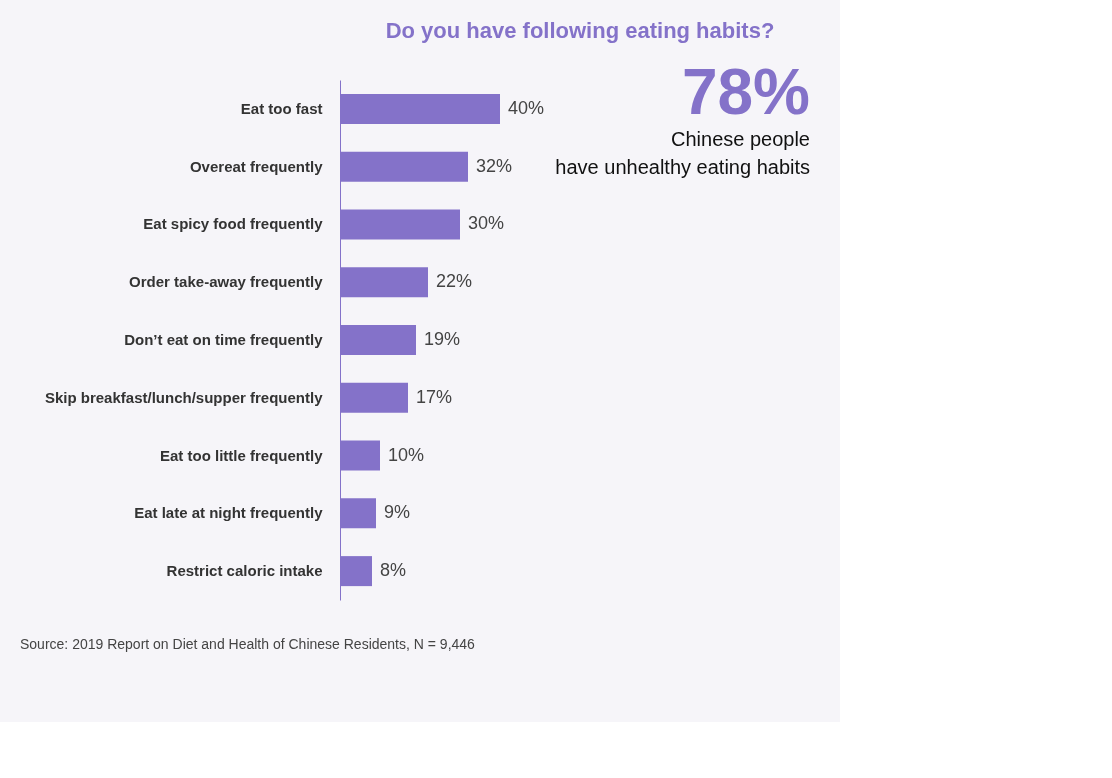 This screenshot has height=778, width=1112. I want to click on source-note: Source: 2019 Report on Diet and Health of Chinese Residents, N = 9,446, so click(248, 644).